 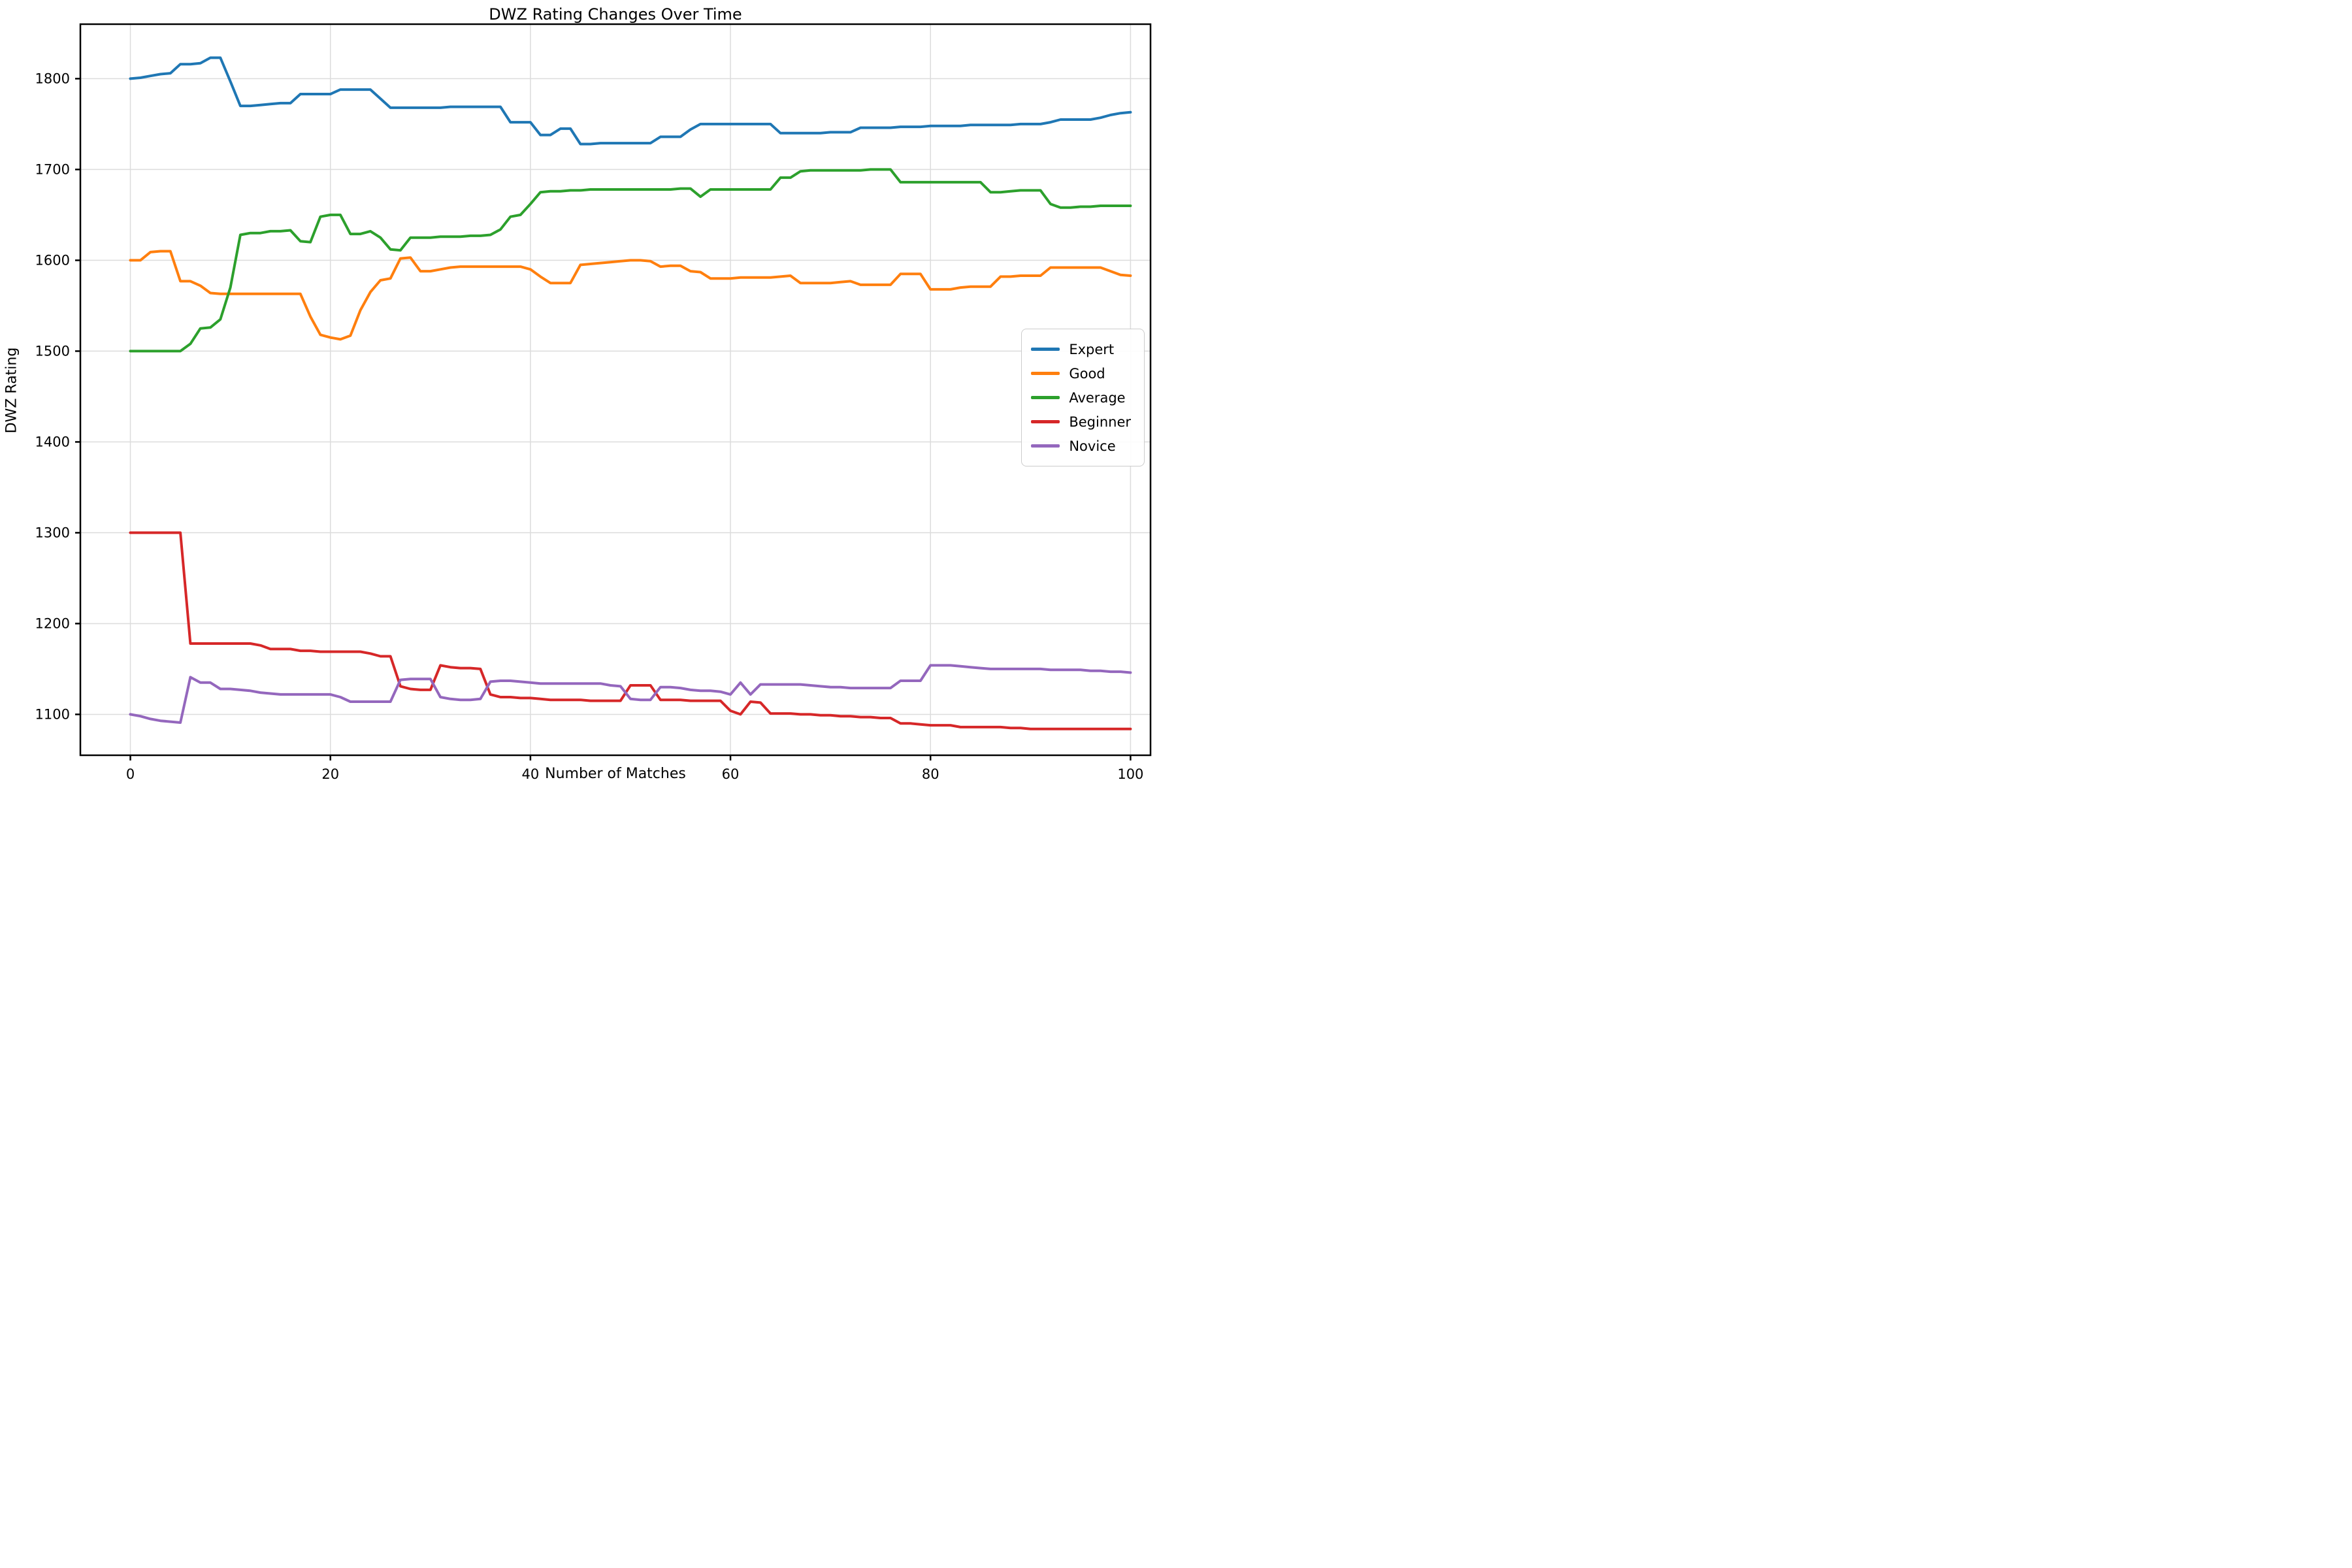 What do you see at coordinates (52, 260) in the screenshot?
I see `y-tick-label: 1600` at bounding box center [52, 260].